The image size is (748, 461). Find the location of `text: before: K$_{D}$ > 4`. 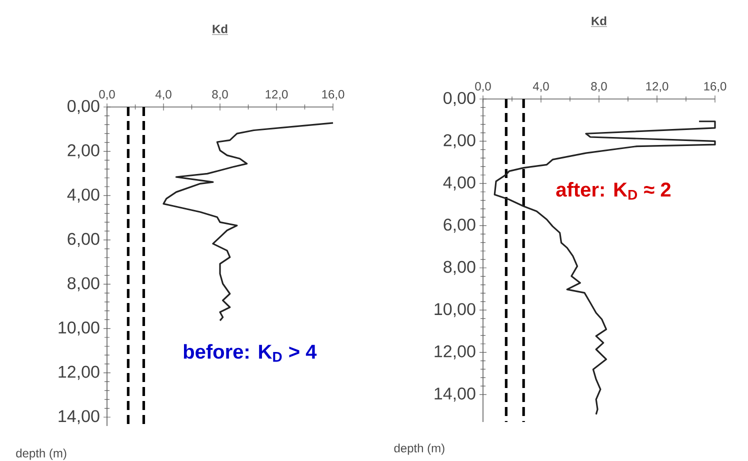

text: before: K$_{D}$ > 4 is located at coordinates (250, 353).